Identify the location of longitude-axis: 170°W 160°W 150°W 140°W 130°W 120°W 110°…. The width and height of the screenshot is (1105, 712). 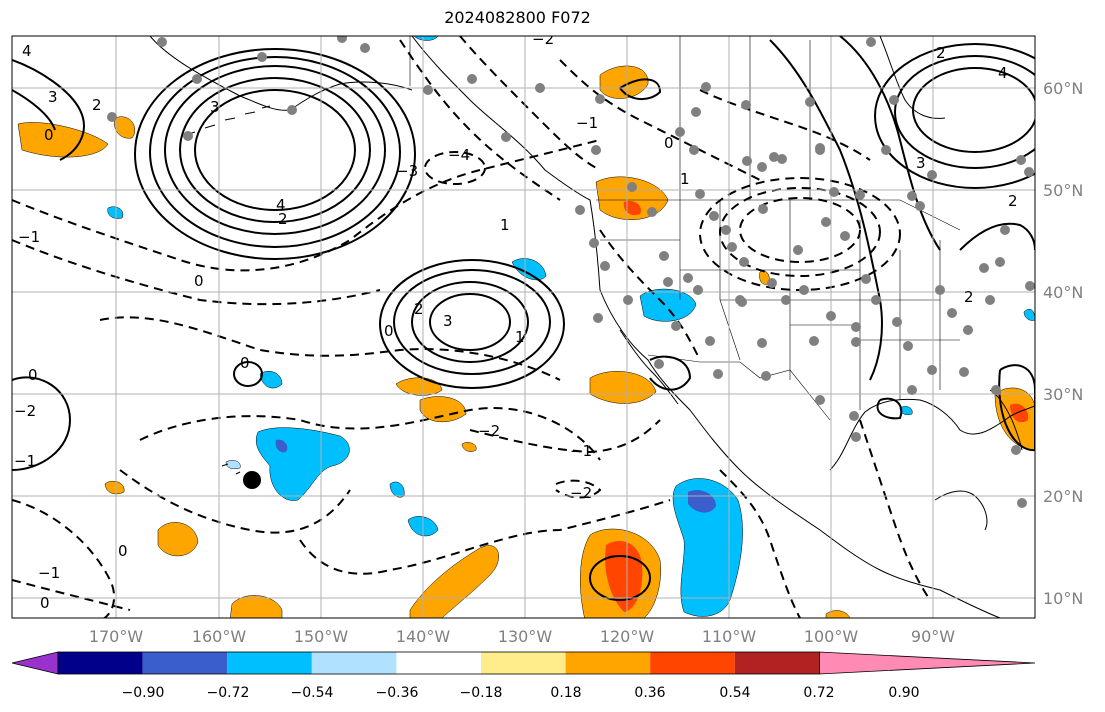
(522, 636).